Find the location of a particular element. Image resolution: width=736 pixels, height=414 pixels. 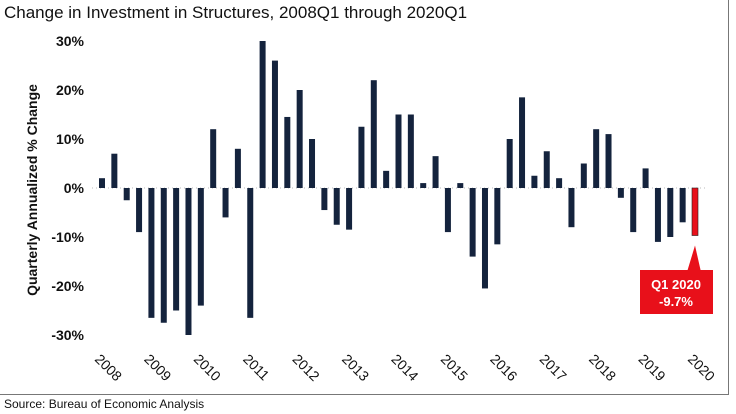

y-tick-label: 20% is located at coordinates (70, 90).